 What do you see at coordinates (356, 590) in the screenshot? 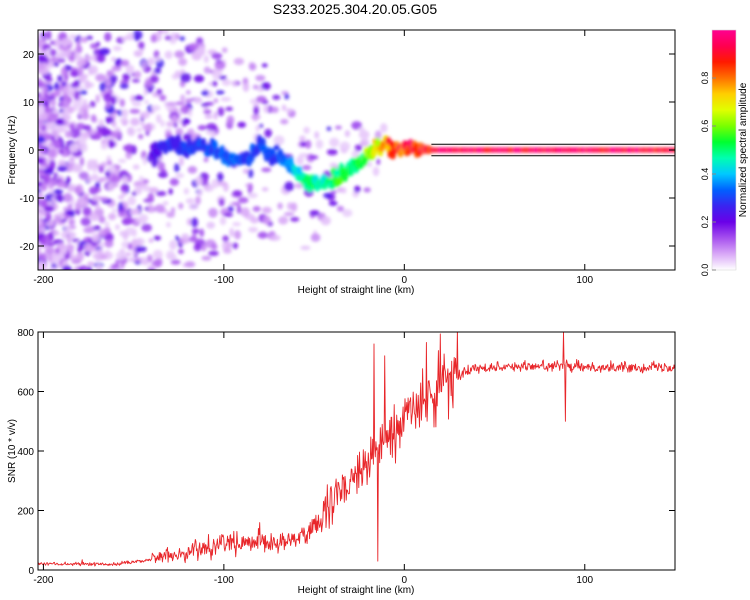
I see `snr-xlabel: Height of straight line (km)` at bounding box center [356, 590].